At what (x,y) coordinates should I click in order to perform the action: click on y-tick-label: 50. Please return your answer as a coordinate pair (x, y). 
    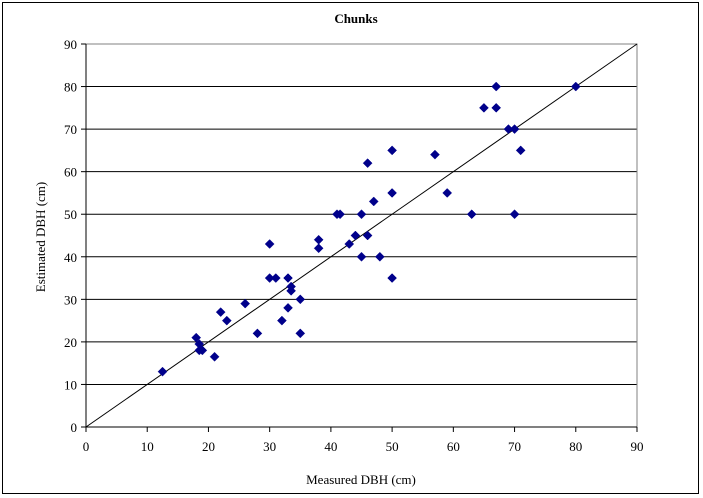
    Looking at the image, I should click on (70, 214).